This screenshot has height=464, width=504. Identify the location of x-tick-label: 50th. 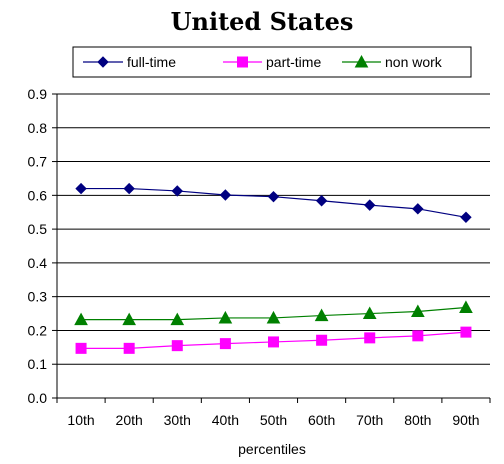
(273, 420).